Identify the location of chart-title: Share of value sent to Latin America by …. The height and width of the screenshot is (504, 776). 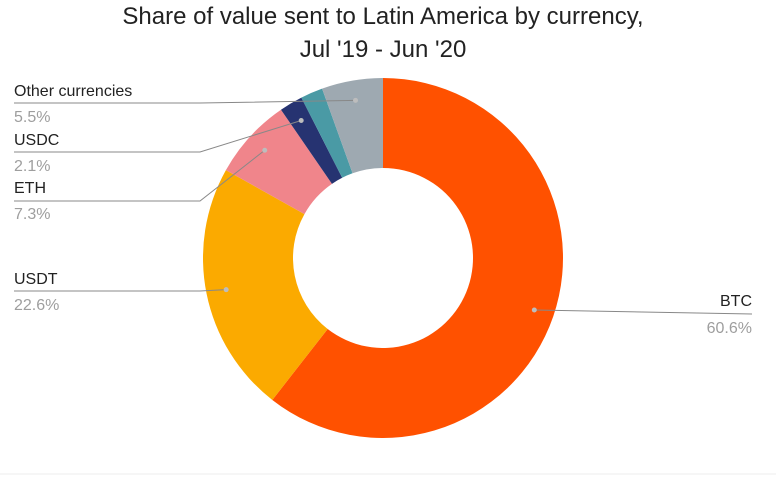
(382, 16).